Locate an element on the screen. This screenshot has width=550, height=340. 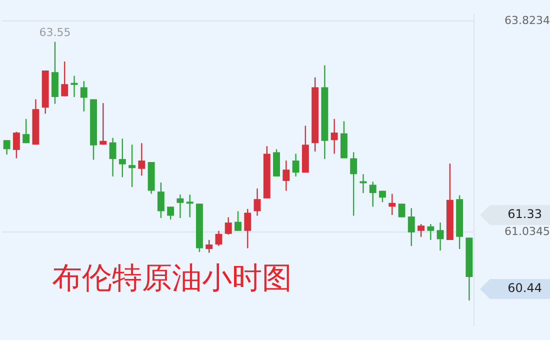
text: 布伦特原油小时图 is located at coordinates (172, 279).